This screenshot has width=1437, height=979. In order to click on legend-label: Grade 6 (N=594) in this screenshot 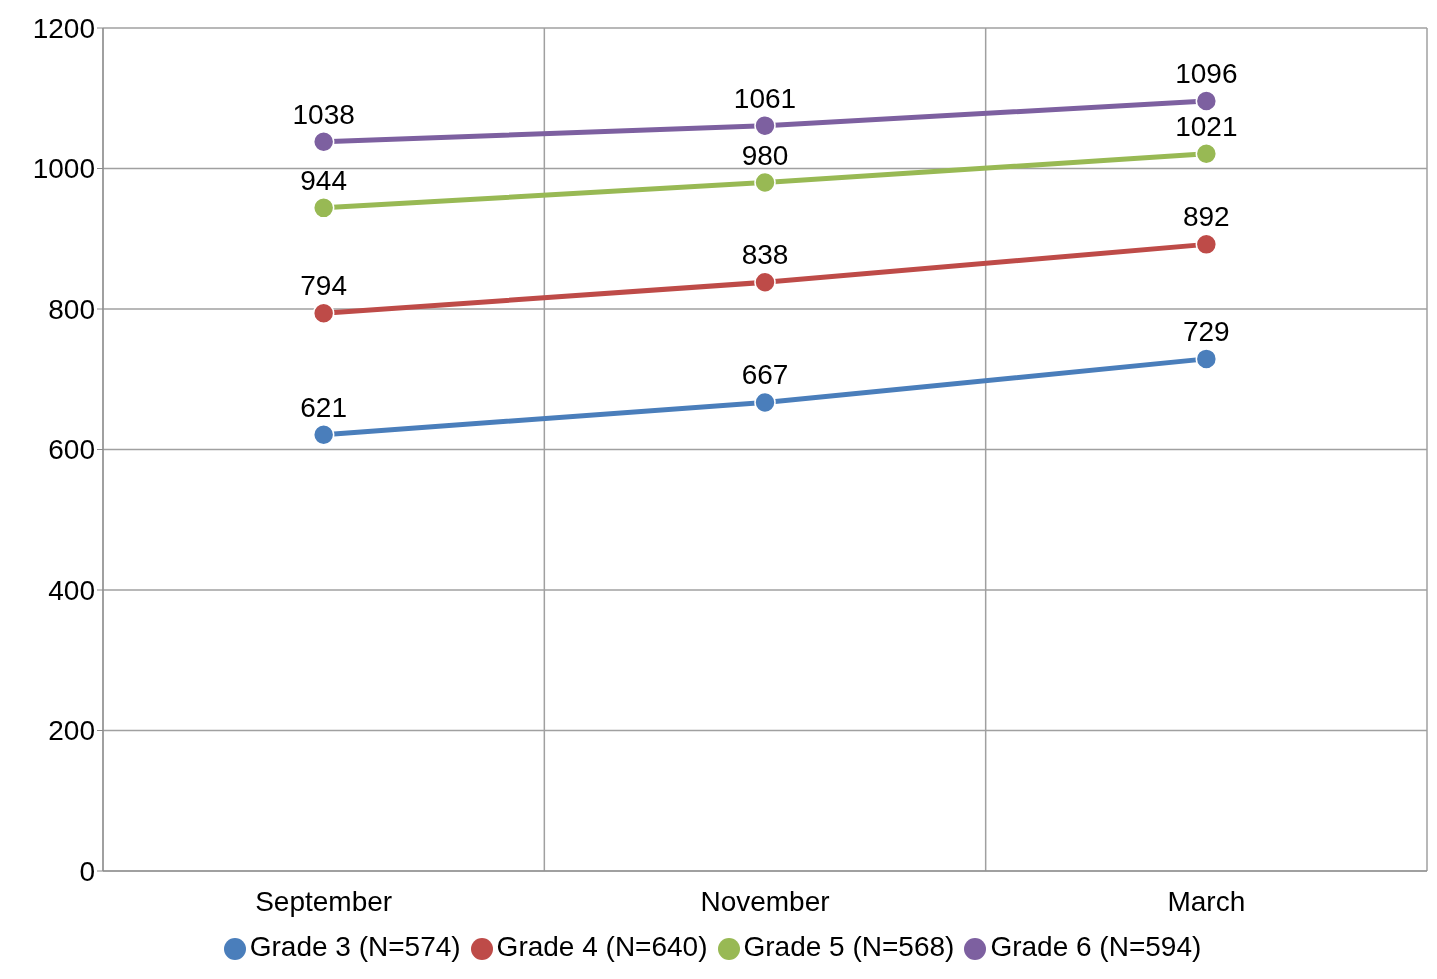, I will do `click(1096, 946)`.